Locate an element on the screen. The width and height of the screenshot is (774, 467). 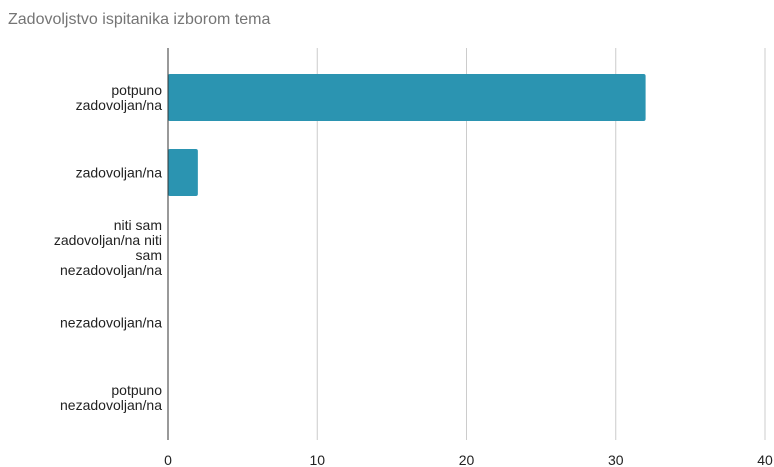
x-tick-label: 30 is located at coordinates (616, 459).